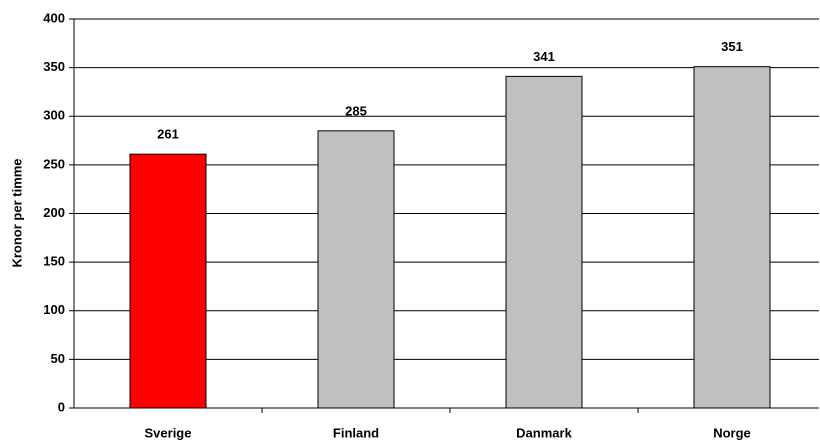 Image resolution: width=820 pixels, height=441 pixels. I want to click on y-tick-label: 300, so click(54, 115).